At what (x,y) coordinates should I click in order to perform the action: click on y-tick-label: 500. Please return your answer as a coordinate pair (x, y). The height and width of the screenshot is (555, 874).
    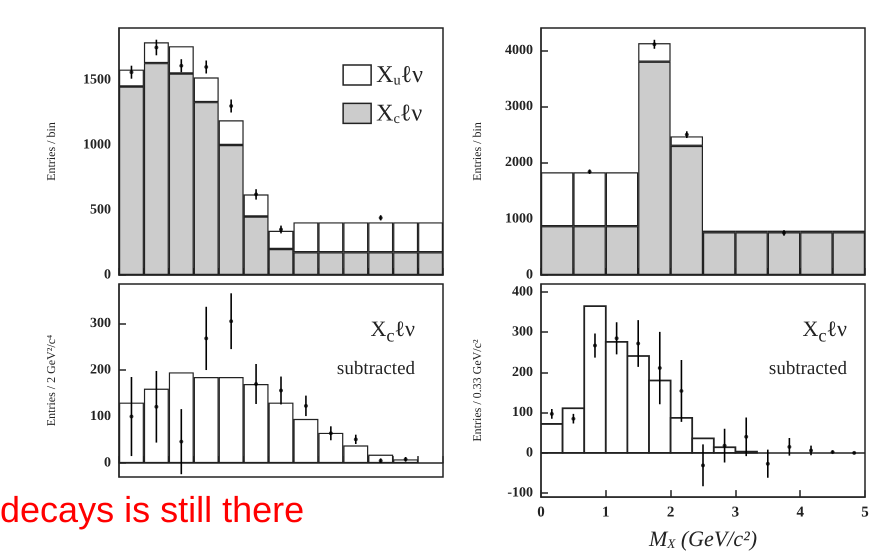
    Looking at the image, I should click on (100, 210).